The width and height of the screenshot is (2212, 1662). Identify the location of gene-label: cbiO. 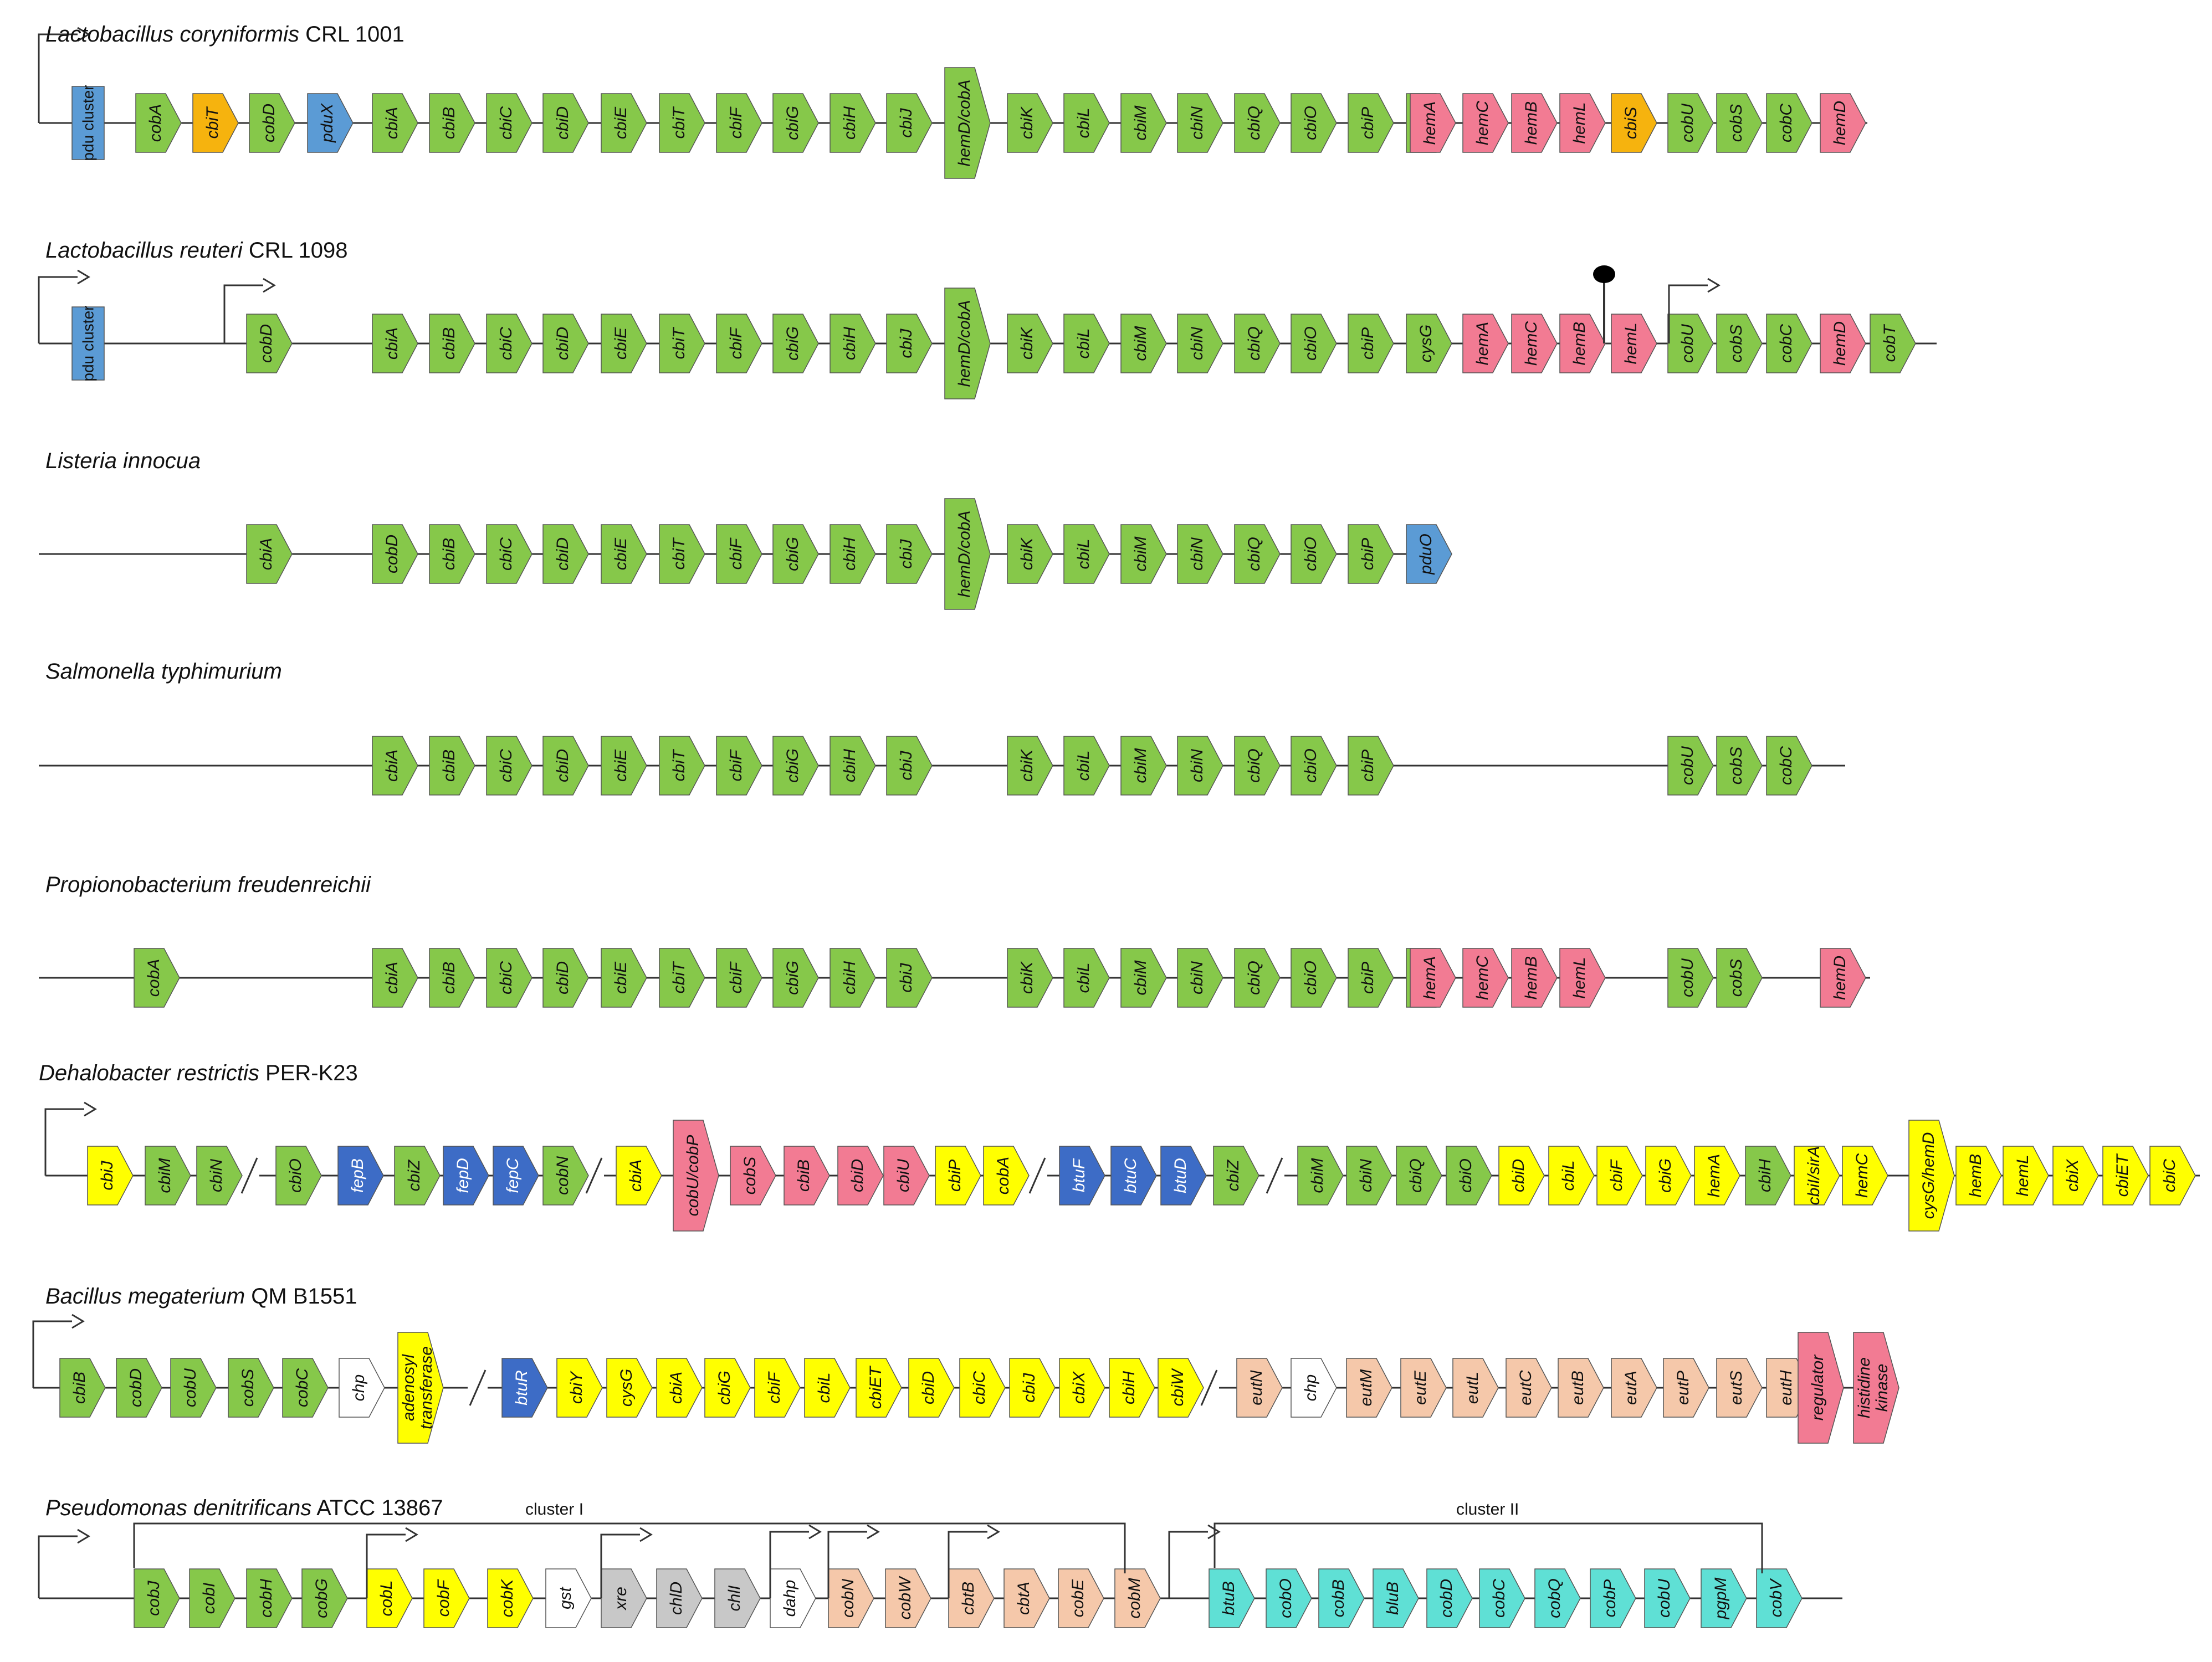
(1311, 978).